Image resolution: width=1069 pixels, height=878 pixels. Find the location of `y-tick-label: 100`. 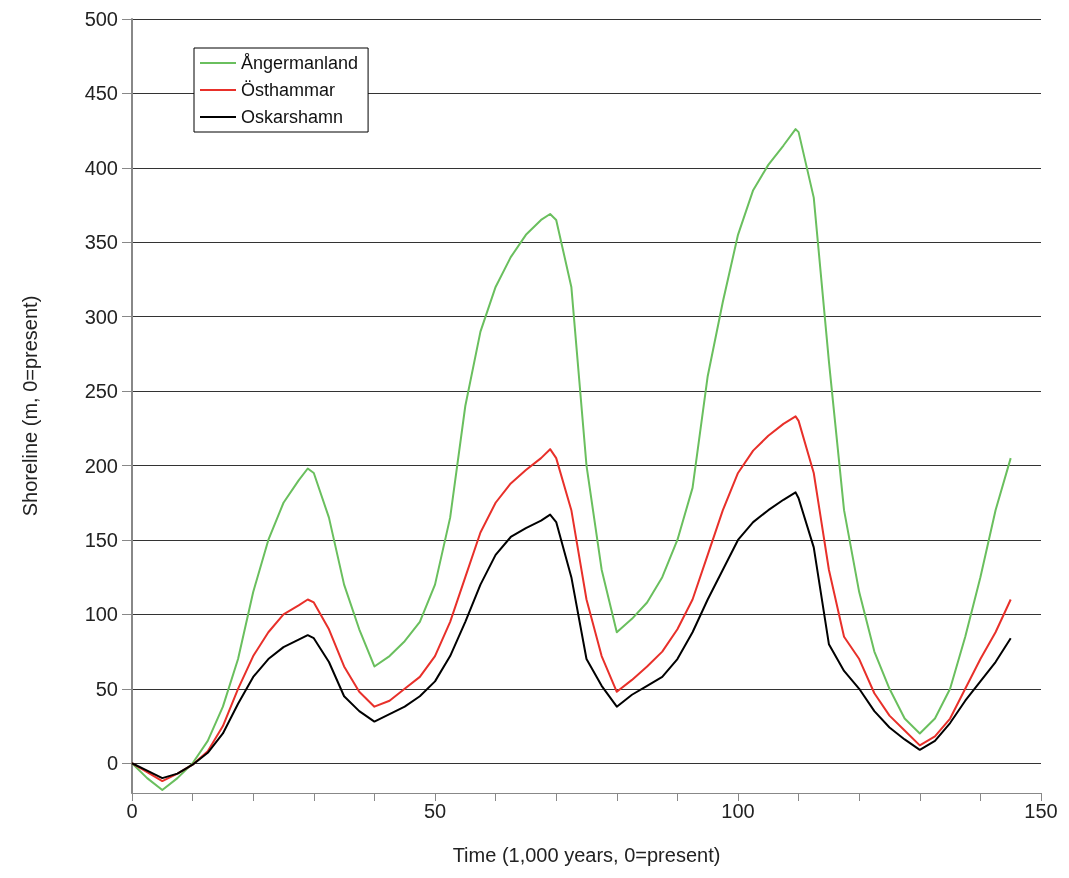

y-tick-label: 100 is located at coordinates (101, 614).